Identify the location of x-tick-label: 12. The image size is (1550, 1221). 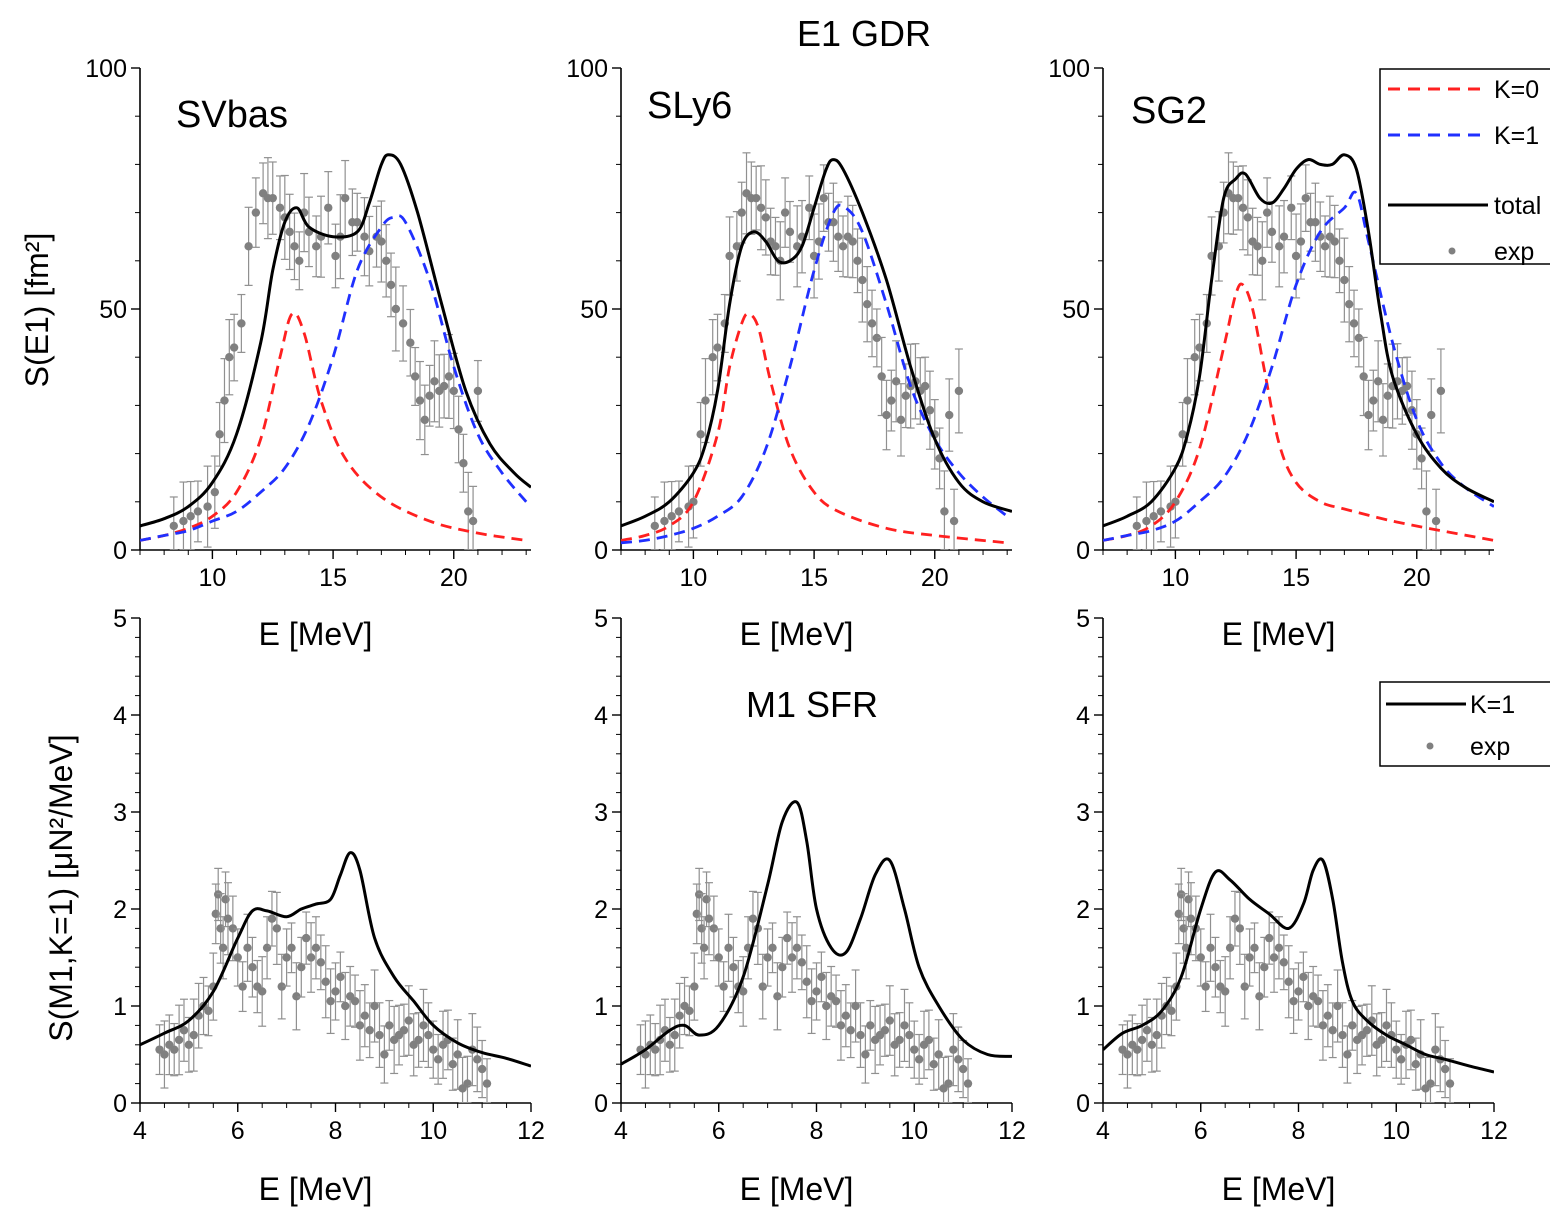
(1012, 1131).